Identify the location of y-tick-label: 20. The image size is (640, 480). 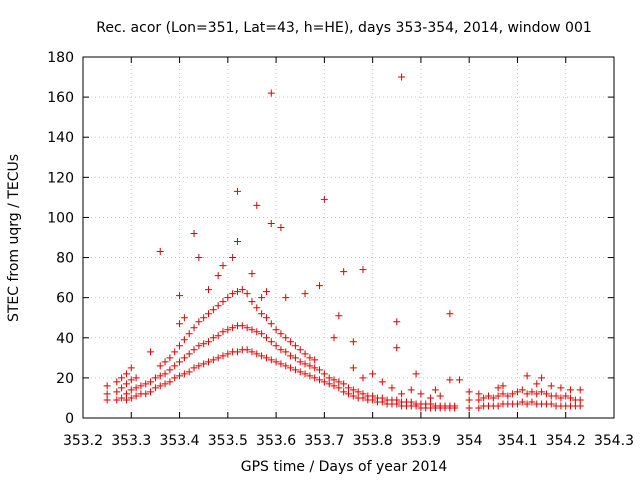
(65, 379).